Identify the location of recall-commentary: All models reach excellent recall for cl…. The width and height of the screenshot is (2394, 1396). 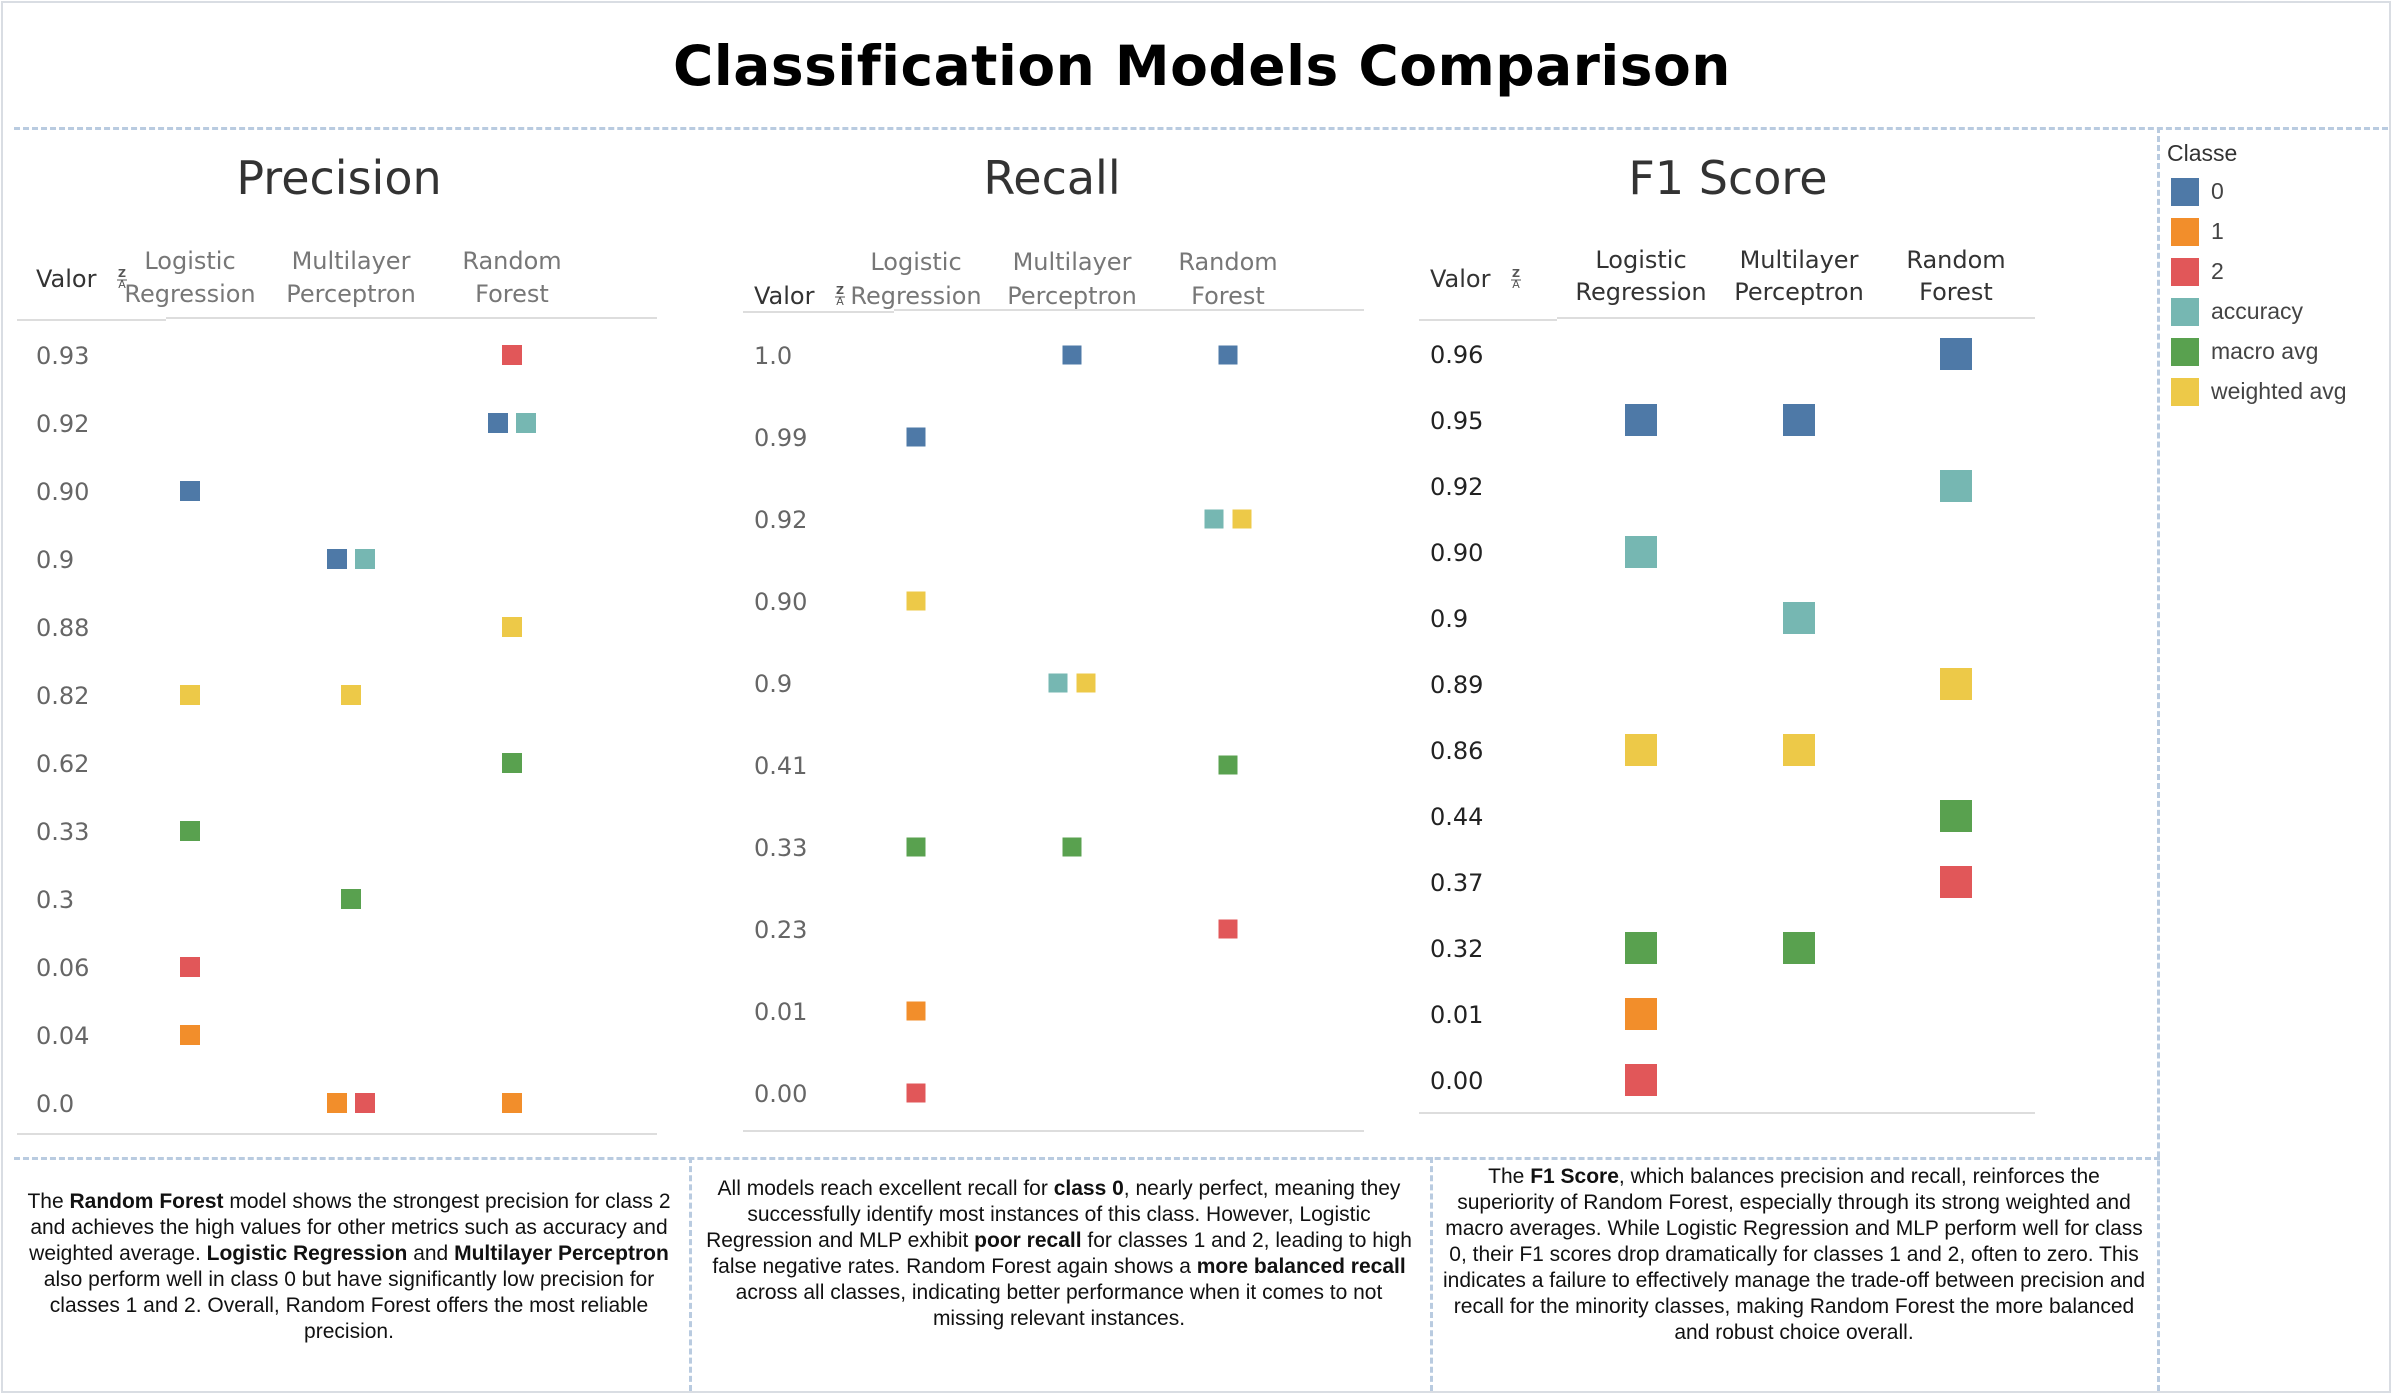
(1059, 1253).